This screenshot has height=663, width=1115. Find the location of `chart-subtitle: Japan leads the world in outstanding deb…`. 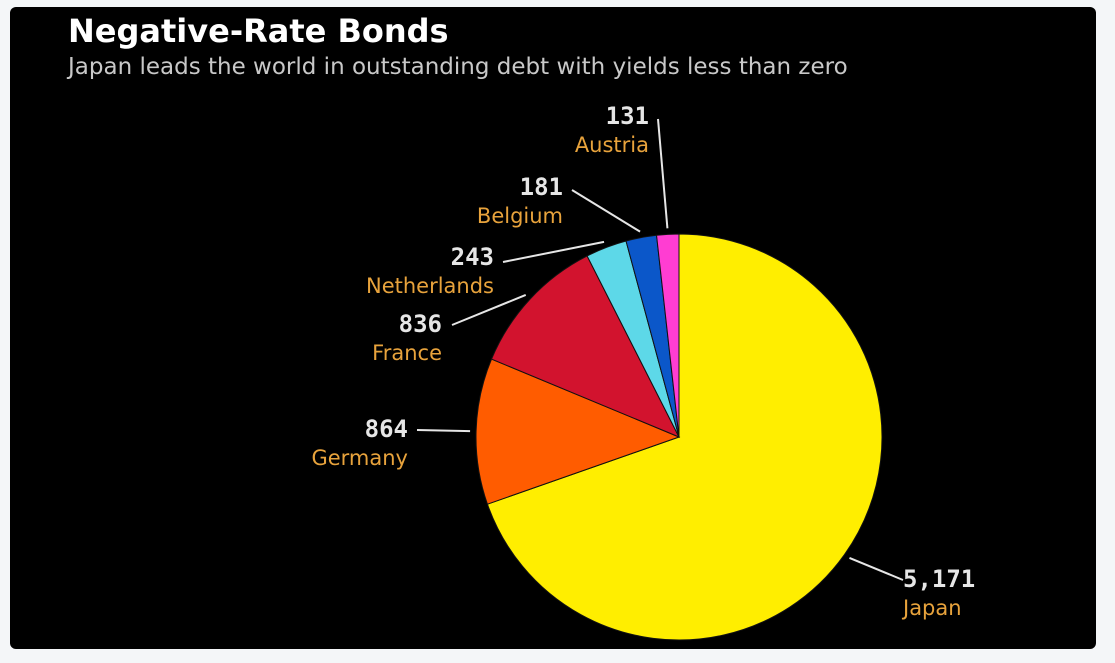

chart-subtitle: Japan leads the world in outstanding deb… is located at coordinates (458, 67).